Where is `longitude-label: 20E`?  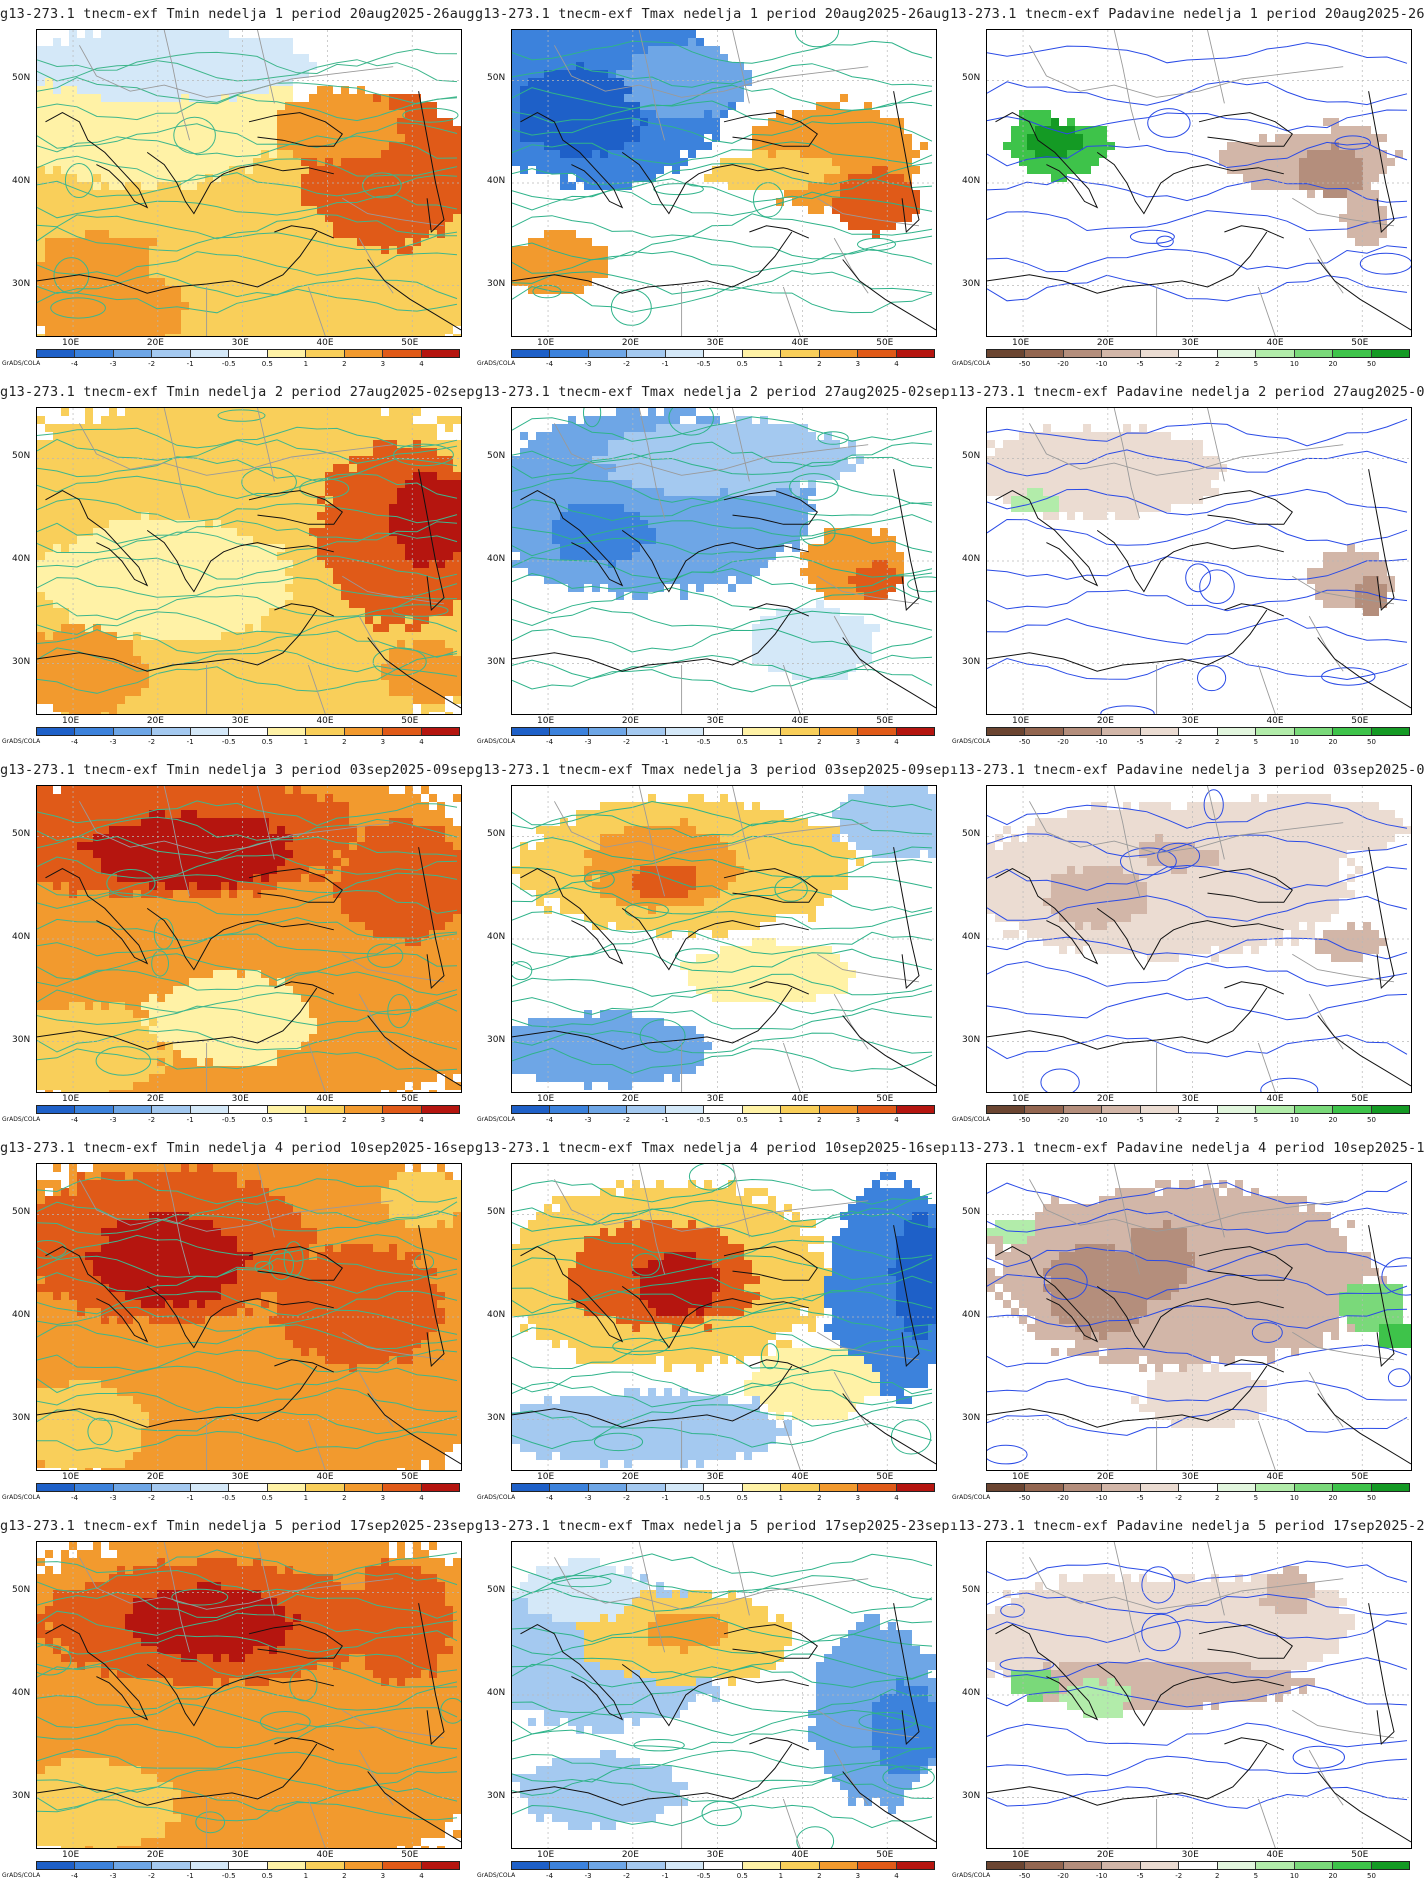
longitude-label: 20E is located at coordinates (1105, 343).